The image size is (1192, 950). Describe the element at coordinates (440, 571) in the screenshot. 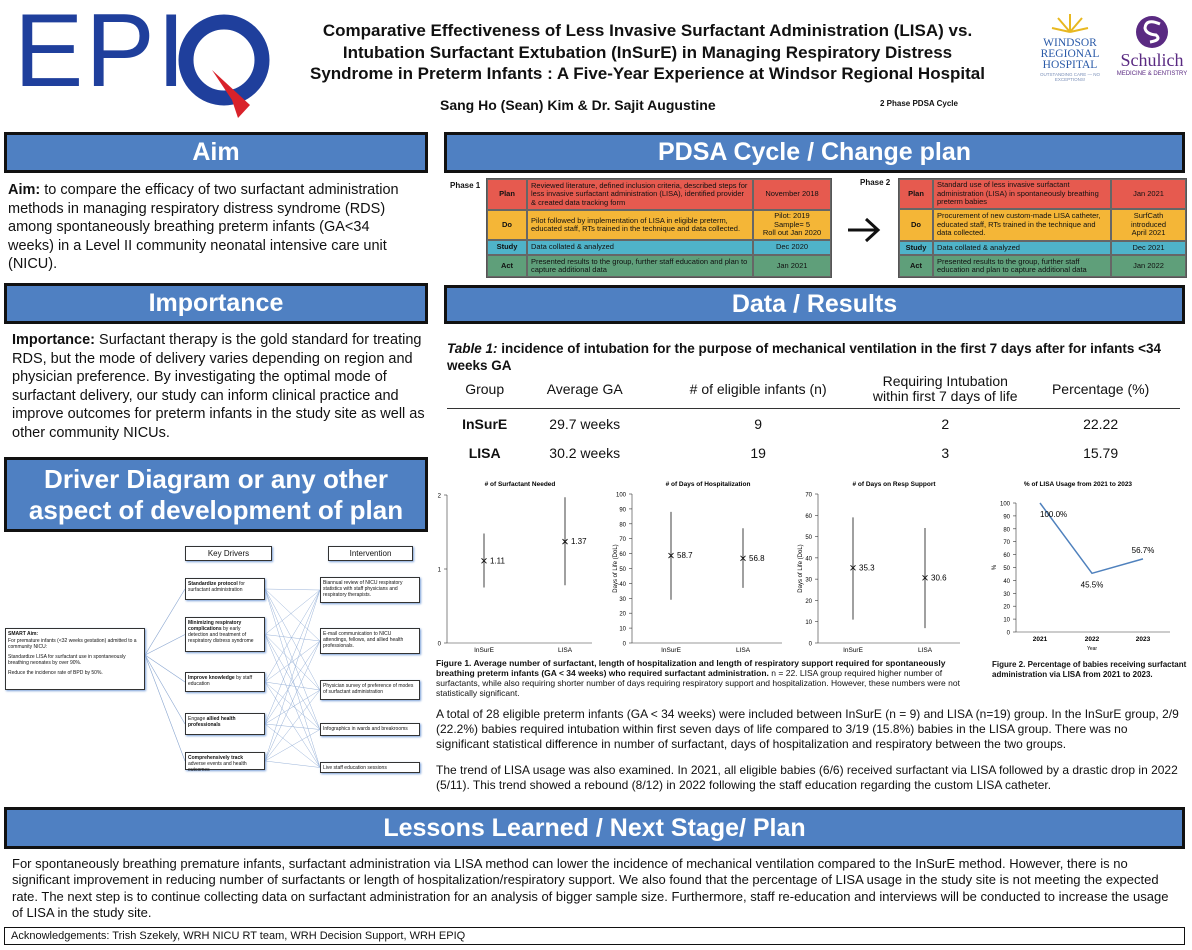

I see `y-tick-label: 1` at that location.